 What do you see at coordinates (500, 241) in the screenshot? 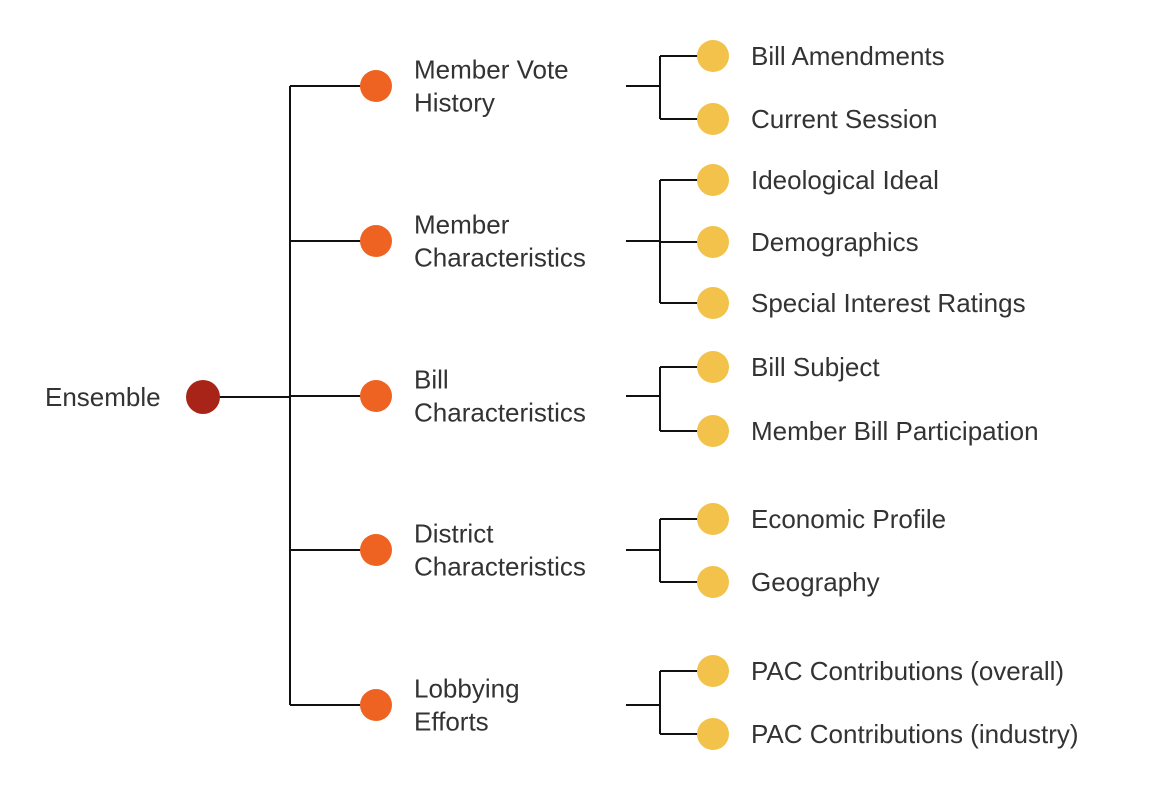
I see `branch-label-2: Member Characteristics` at bounding box center [500, 241].